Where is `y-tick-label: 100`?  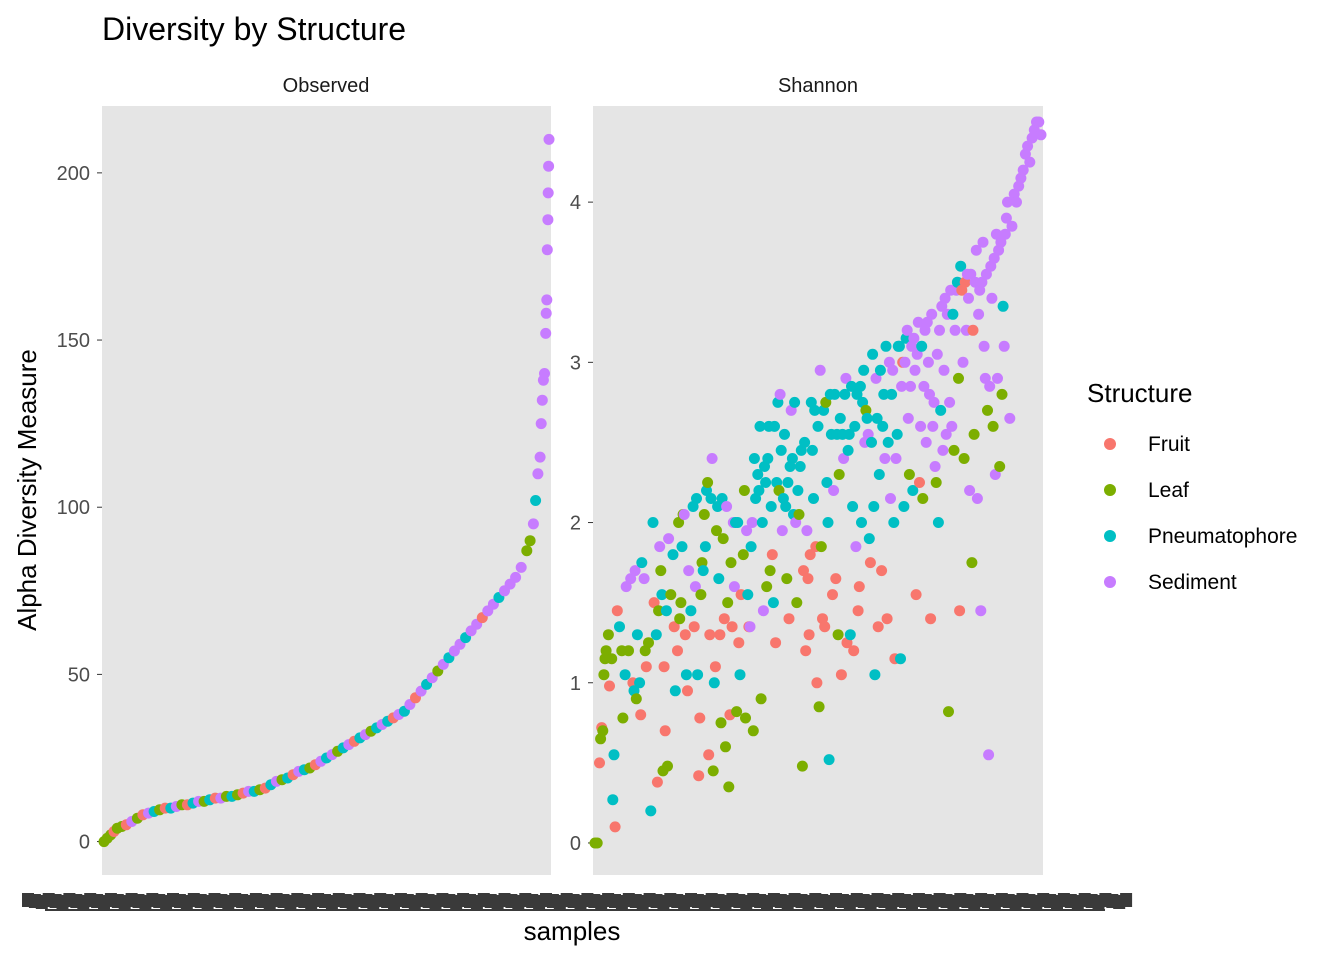 y-tick-label: 100 is located at coordinates (73, 508).